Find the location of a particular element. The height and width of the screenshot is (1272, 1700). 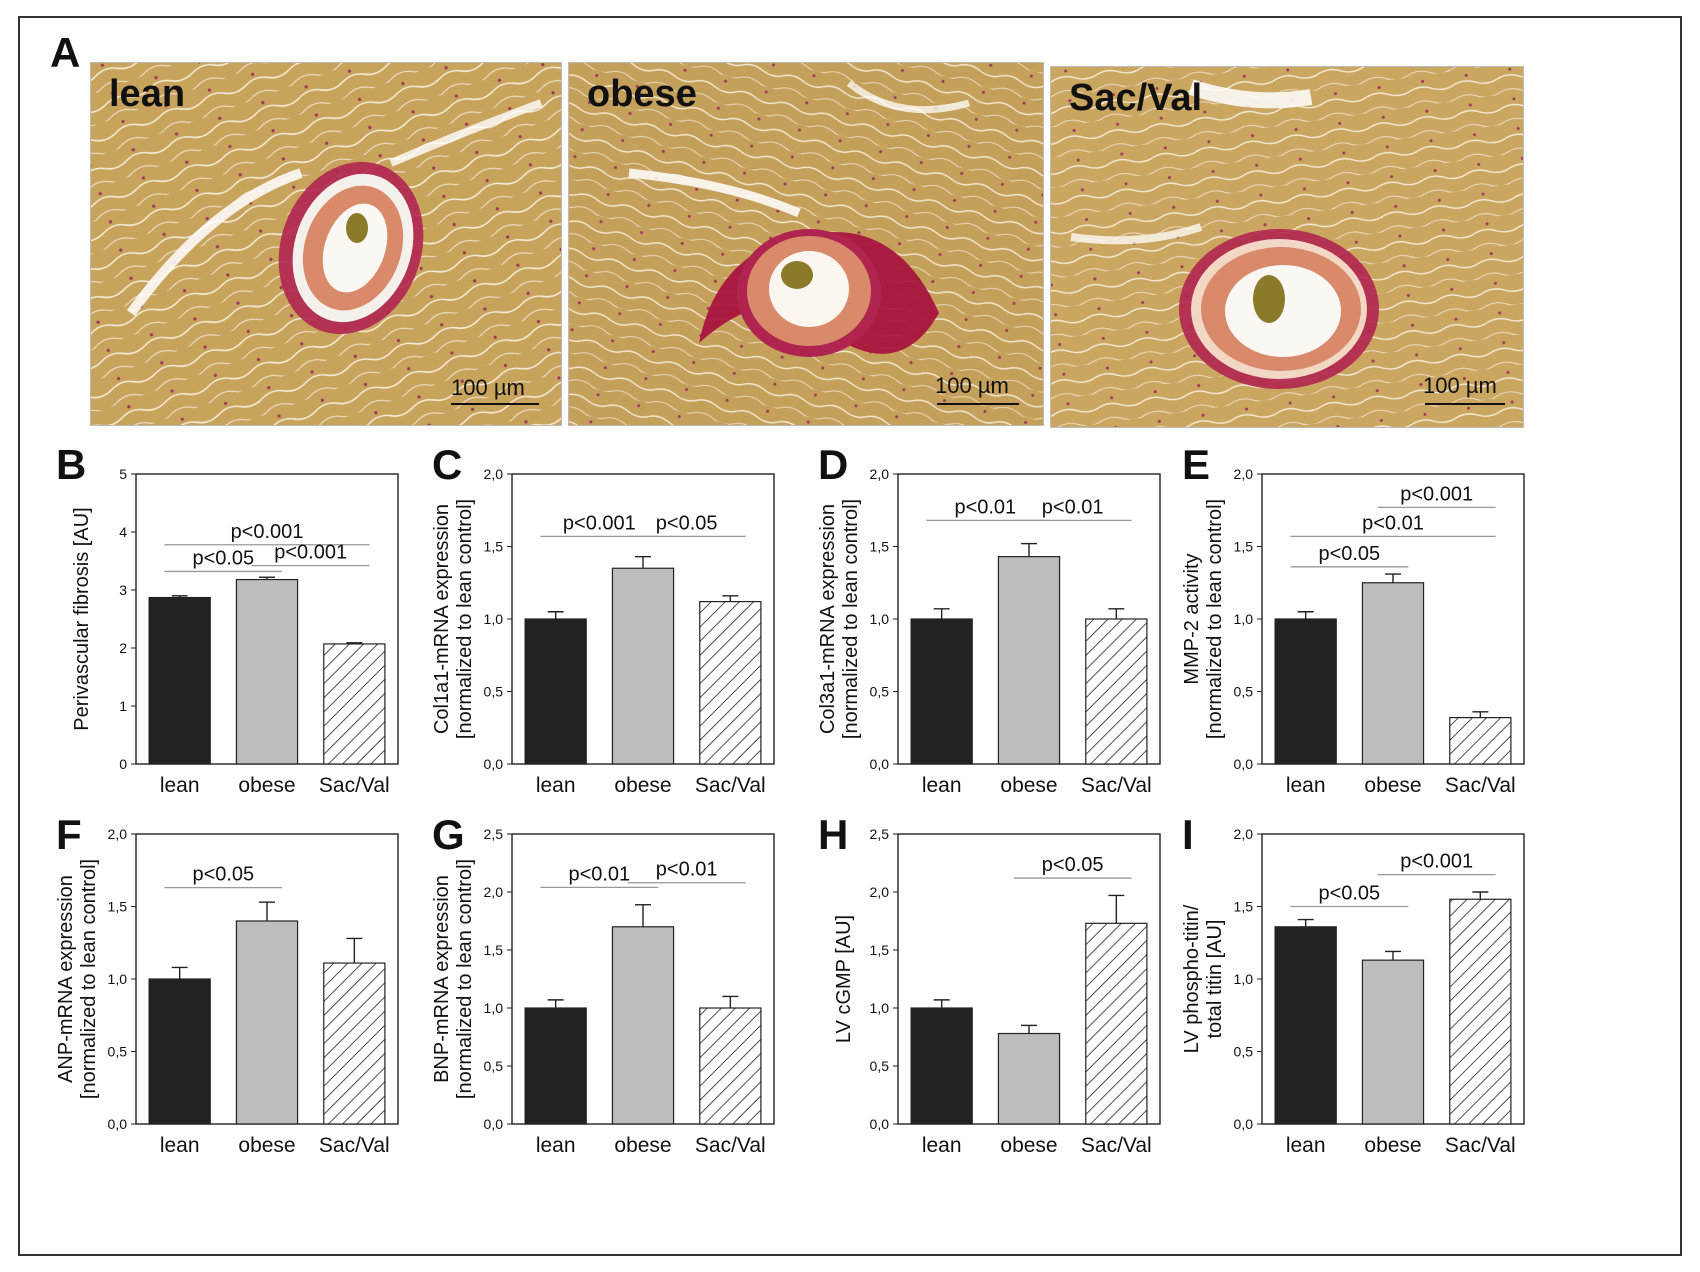

y-axis-label: BNP-mRNA expression is located at coordinates (442, 979).